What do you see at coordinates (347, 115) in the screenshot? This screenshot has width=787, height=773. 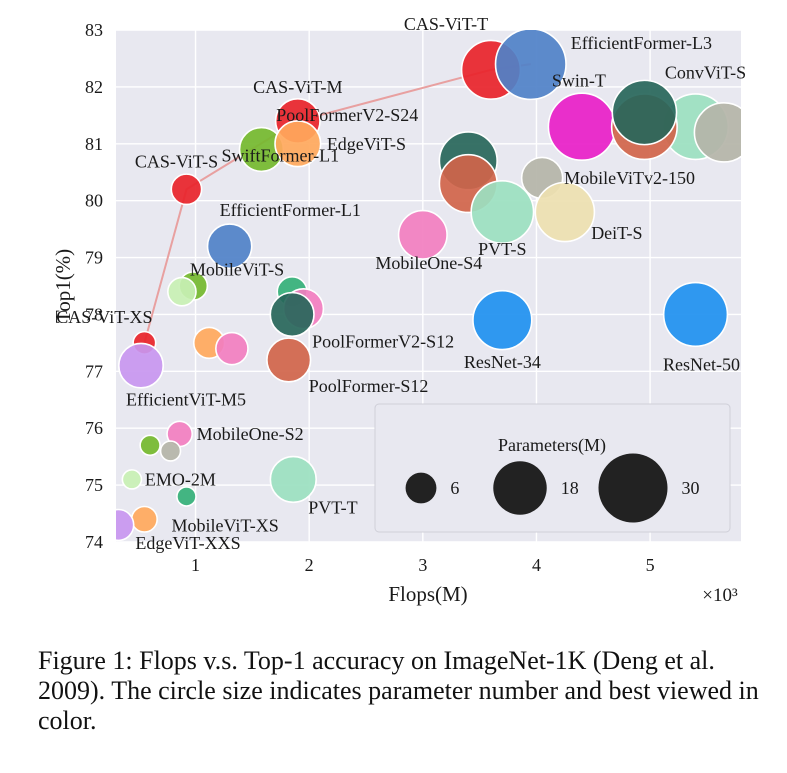 I see `point-label: PoolFormerV2-S24` at bounding box center [347, 115].